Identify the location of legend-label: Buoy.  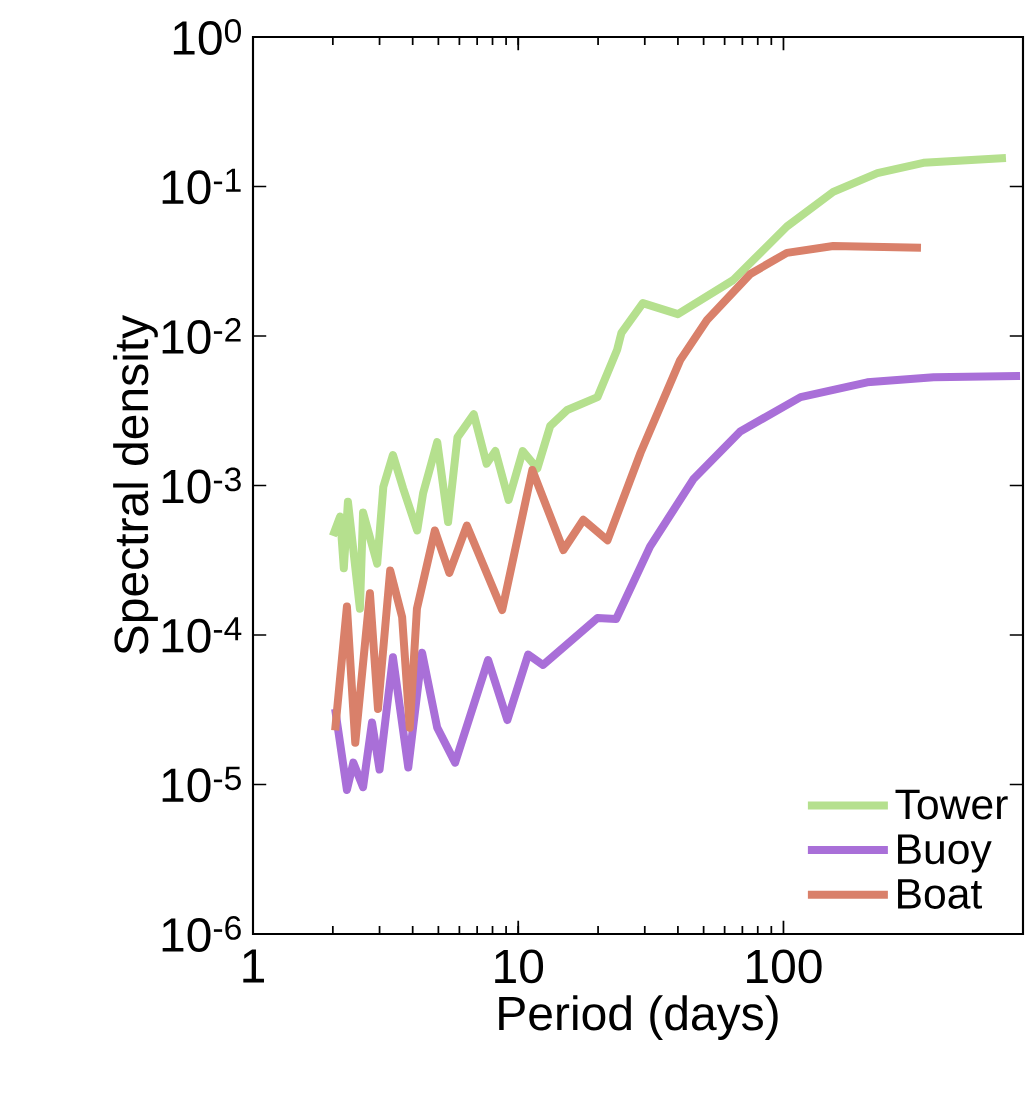
(945, 853).